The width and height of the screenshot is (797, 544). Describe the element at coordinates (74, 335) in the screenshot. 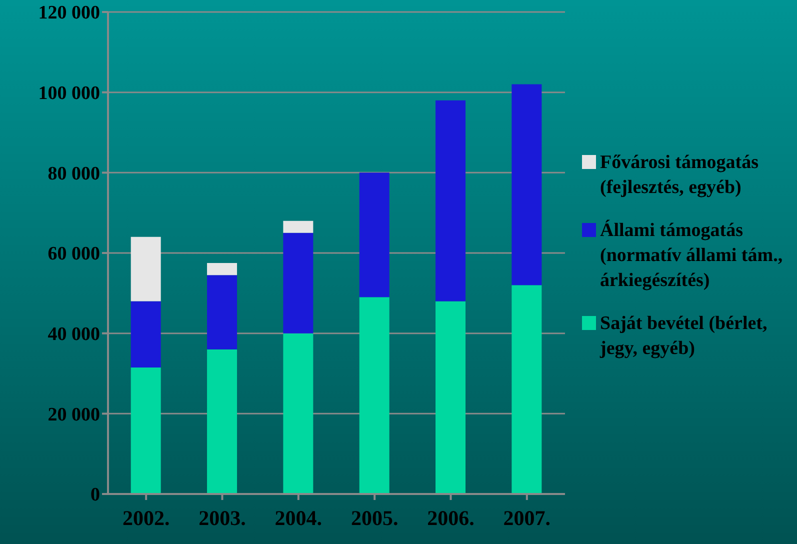

I see `y-tick-label: 40 000` at that location.